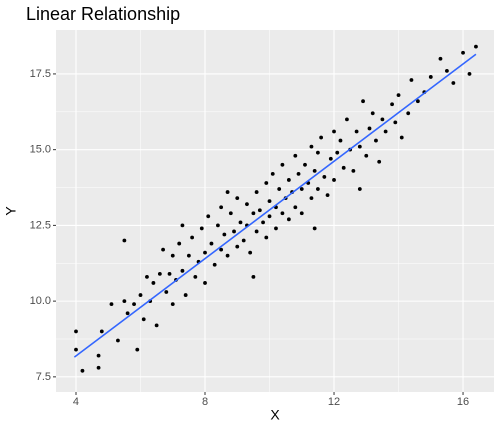 The height and width of the screenshot is (437, 504). Describe the element at coordinates (43, 377) in the screenshot. I see `y-tick-label: 7.5` at that location.